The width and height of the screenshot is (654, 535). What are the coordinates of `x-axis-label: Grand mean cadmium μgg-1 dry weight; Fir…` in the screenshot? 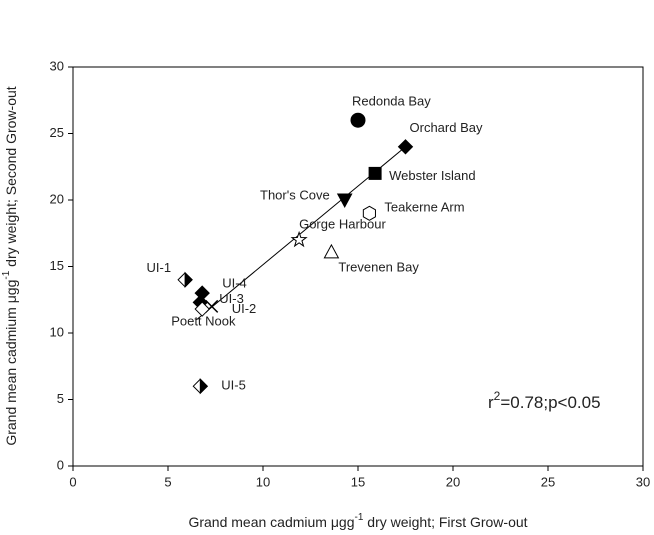 It's located at (357, 521).